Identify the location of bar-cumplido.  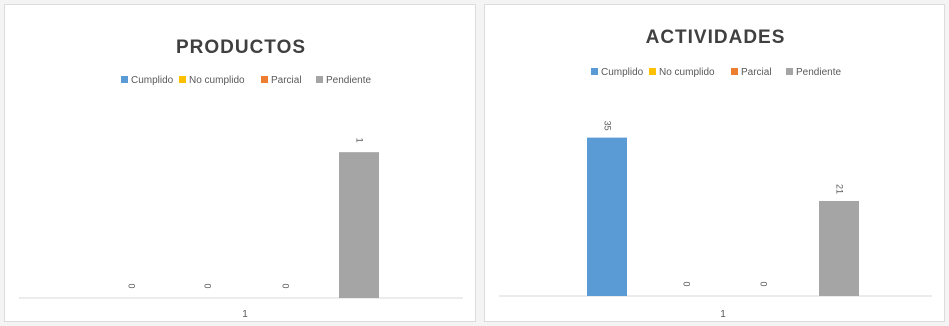
(607, 216).